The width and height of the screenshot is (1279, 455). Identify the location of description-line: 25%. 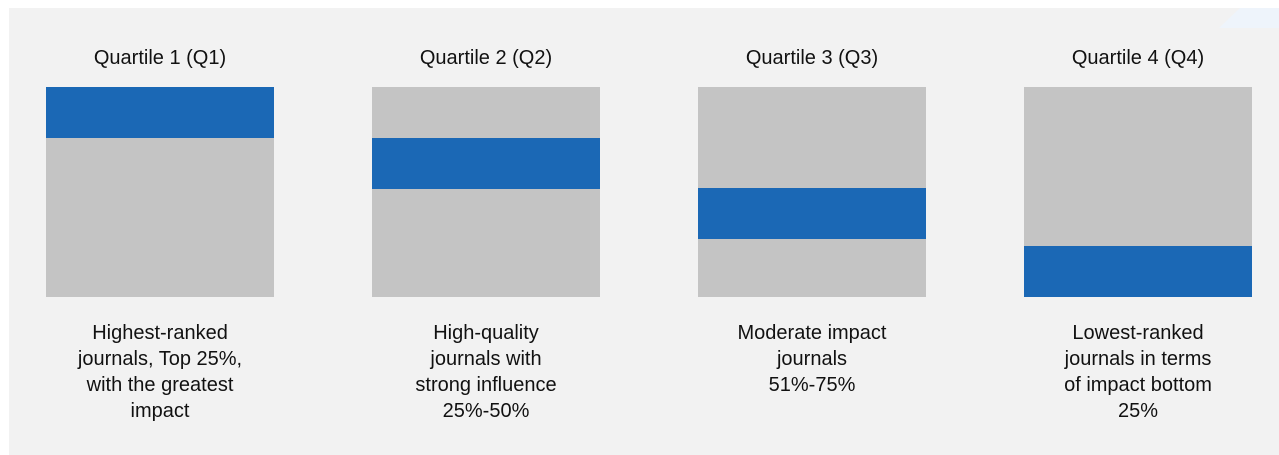
(1138, 411).